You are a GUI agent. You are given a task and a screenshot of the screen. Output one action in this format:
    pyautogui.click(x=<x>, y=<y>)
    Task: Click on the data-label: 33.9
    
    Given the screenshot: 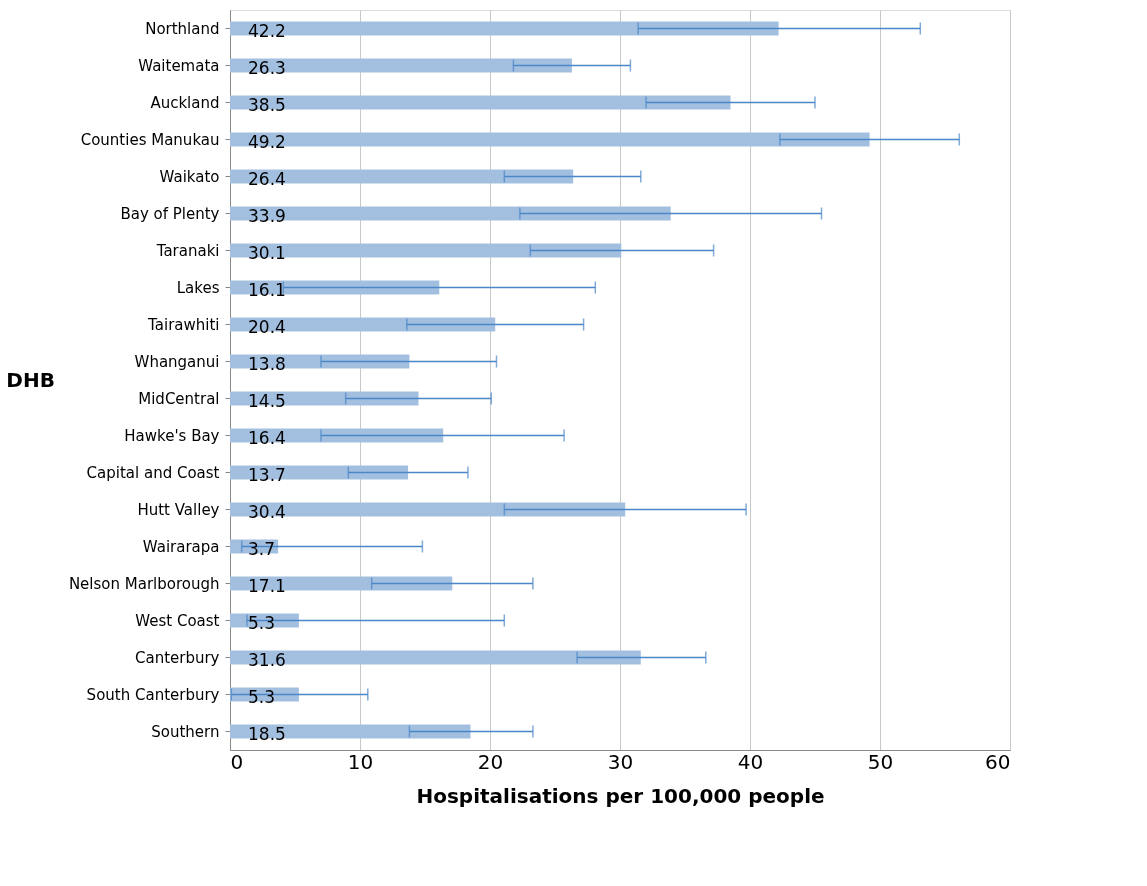 What is the action you would take?
    pyautogui.click(x=267, y=215)
    